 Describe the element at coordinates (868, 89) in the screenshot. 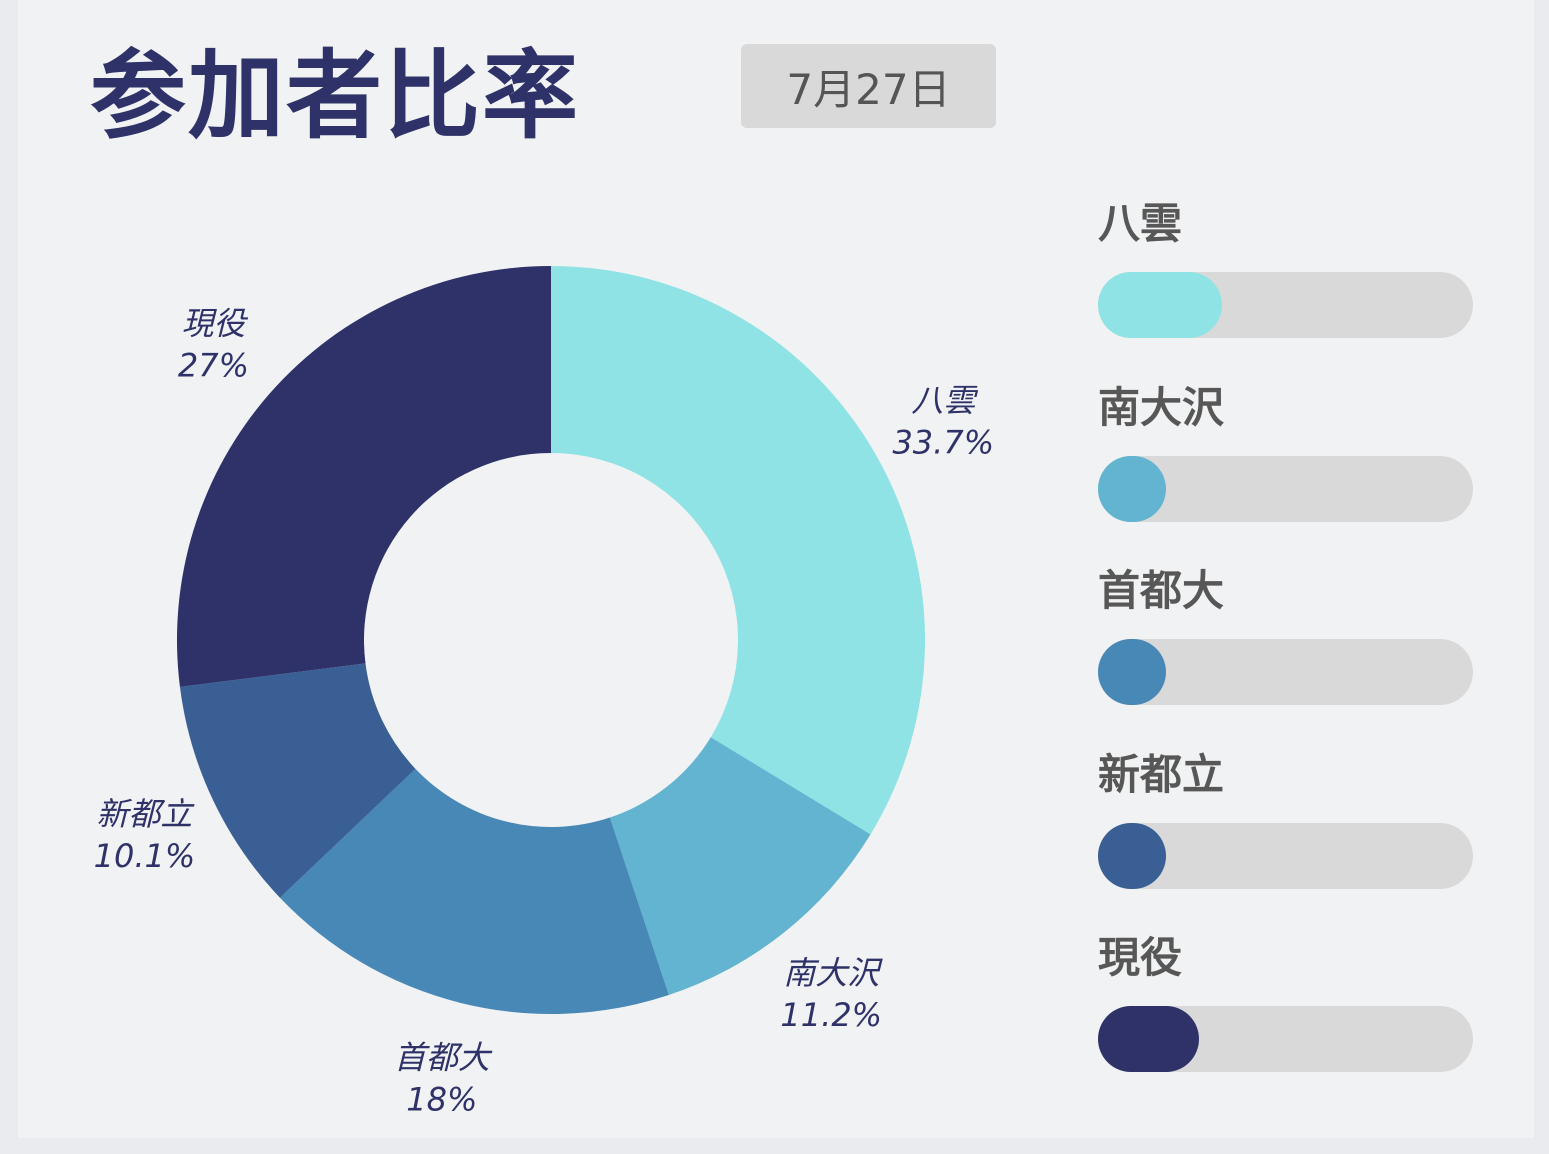

I see `date-label: 7月27日` at that location.